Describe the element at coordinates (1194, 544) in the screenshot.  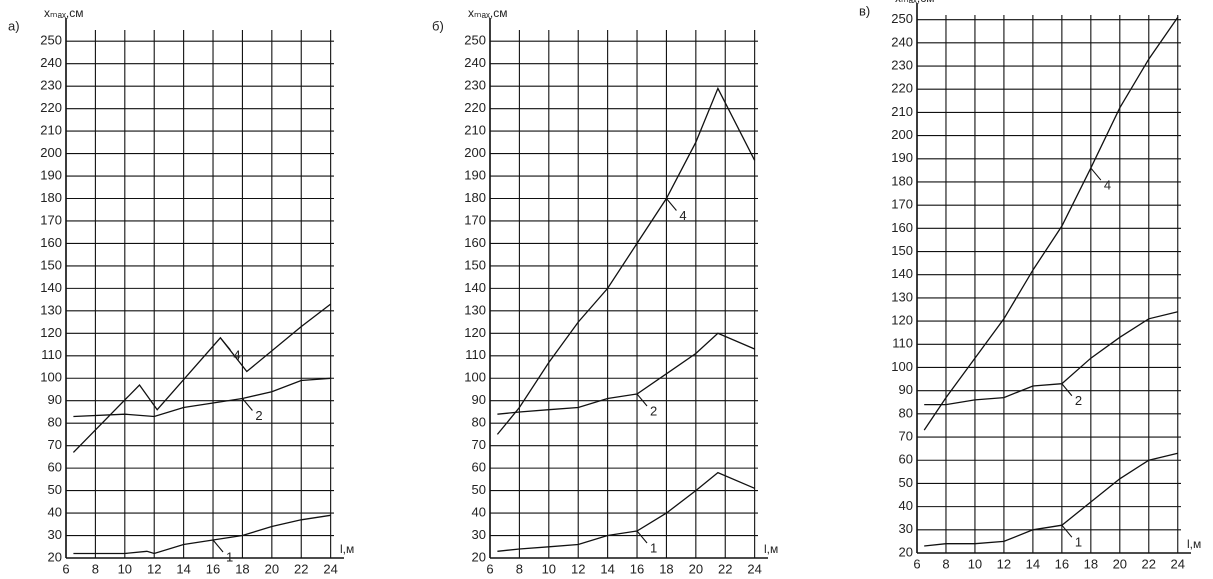
I see `x-axis-label: l,м` at that location.